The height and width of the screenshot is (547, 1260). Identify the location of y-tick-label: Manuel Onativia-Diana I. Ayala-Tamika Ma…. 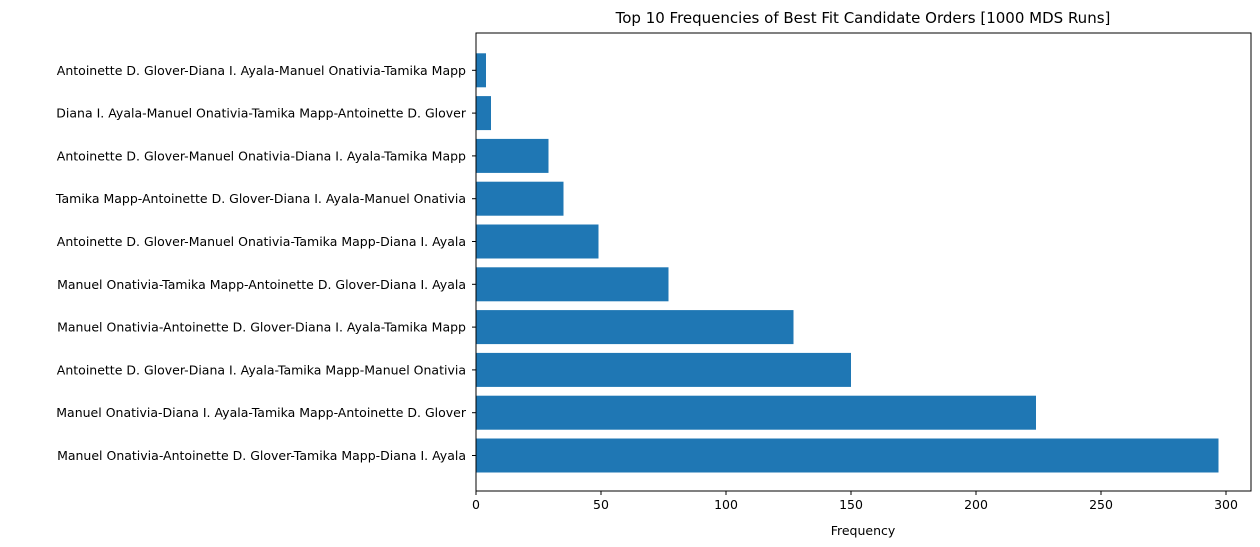
(261, 412).